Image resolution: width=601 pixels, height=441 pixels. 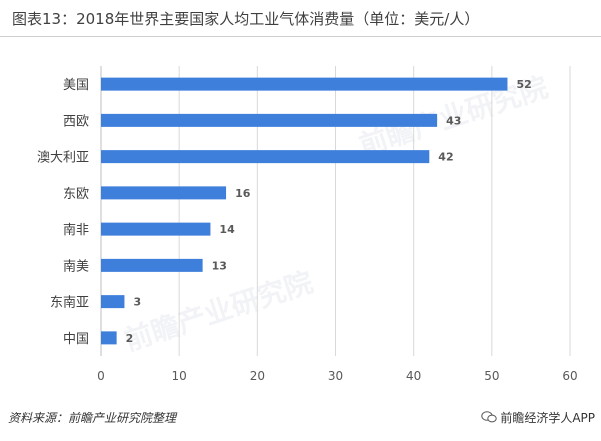 I want to click on title-divider, so click(x=300, y=36).